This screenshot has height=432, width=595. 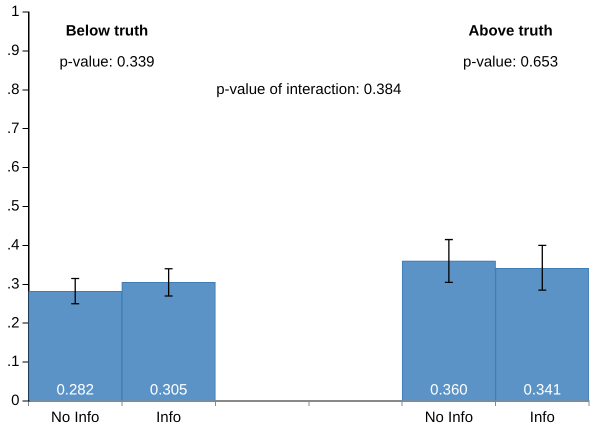 What do you see at coordinates (169, 390) in the screenshot?
I see `data-label: 0.305` at bounding box center [169, 390].